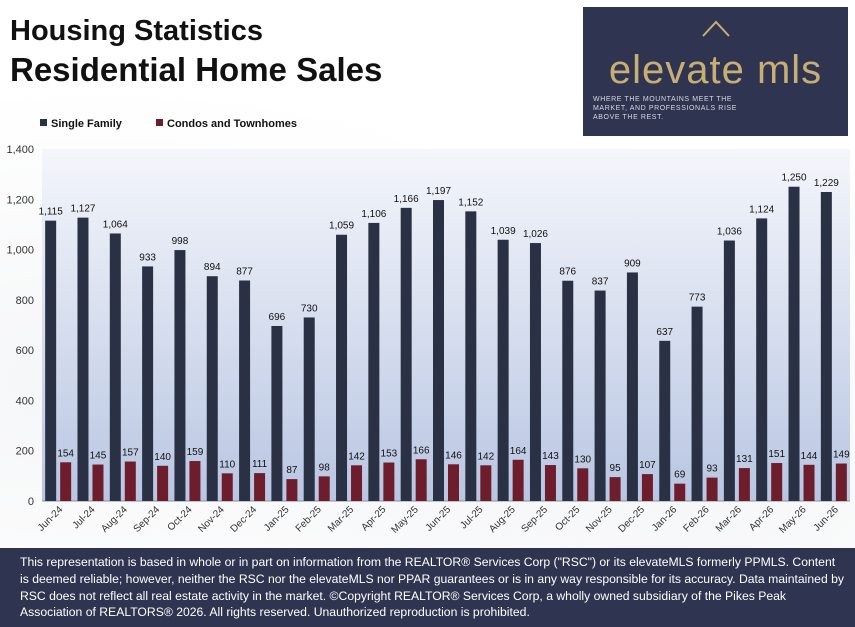  I want to click on data-label-condos: 154, so click(65, 453).